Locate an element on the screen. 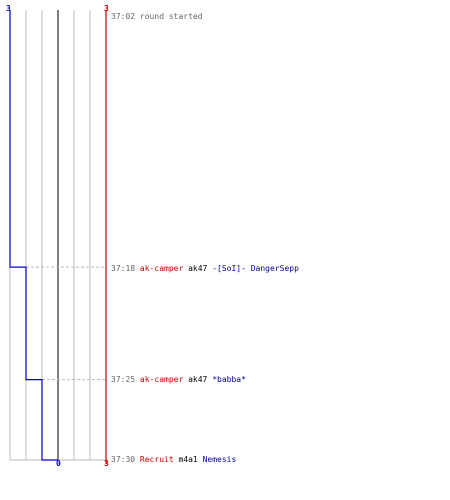  event-weapon: m4a1 is located at coordinates (188, 459).